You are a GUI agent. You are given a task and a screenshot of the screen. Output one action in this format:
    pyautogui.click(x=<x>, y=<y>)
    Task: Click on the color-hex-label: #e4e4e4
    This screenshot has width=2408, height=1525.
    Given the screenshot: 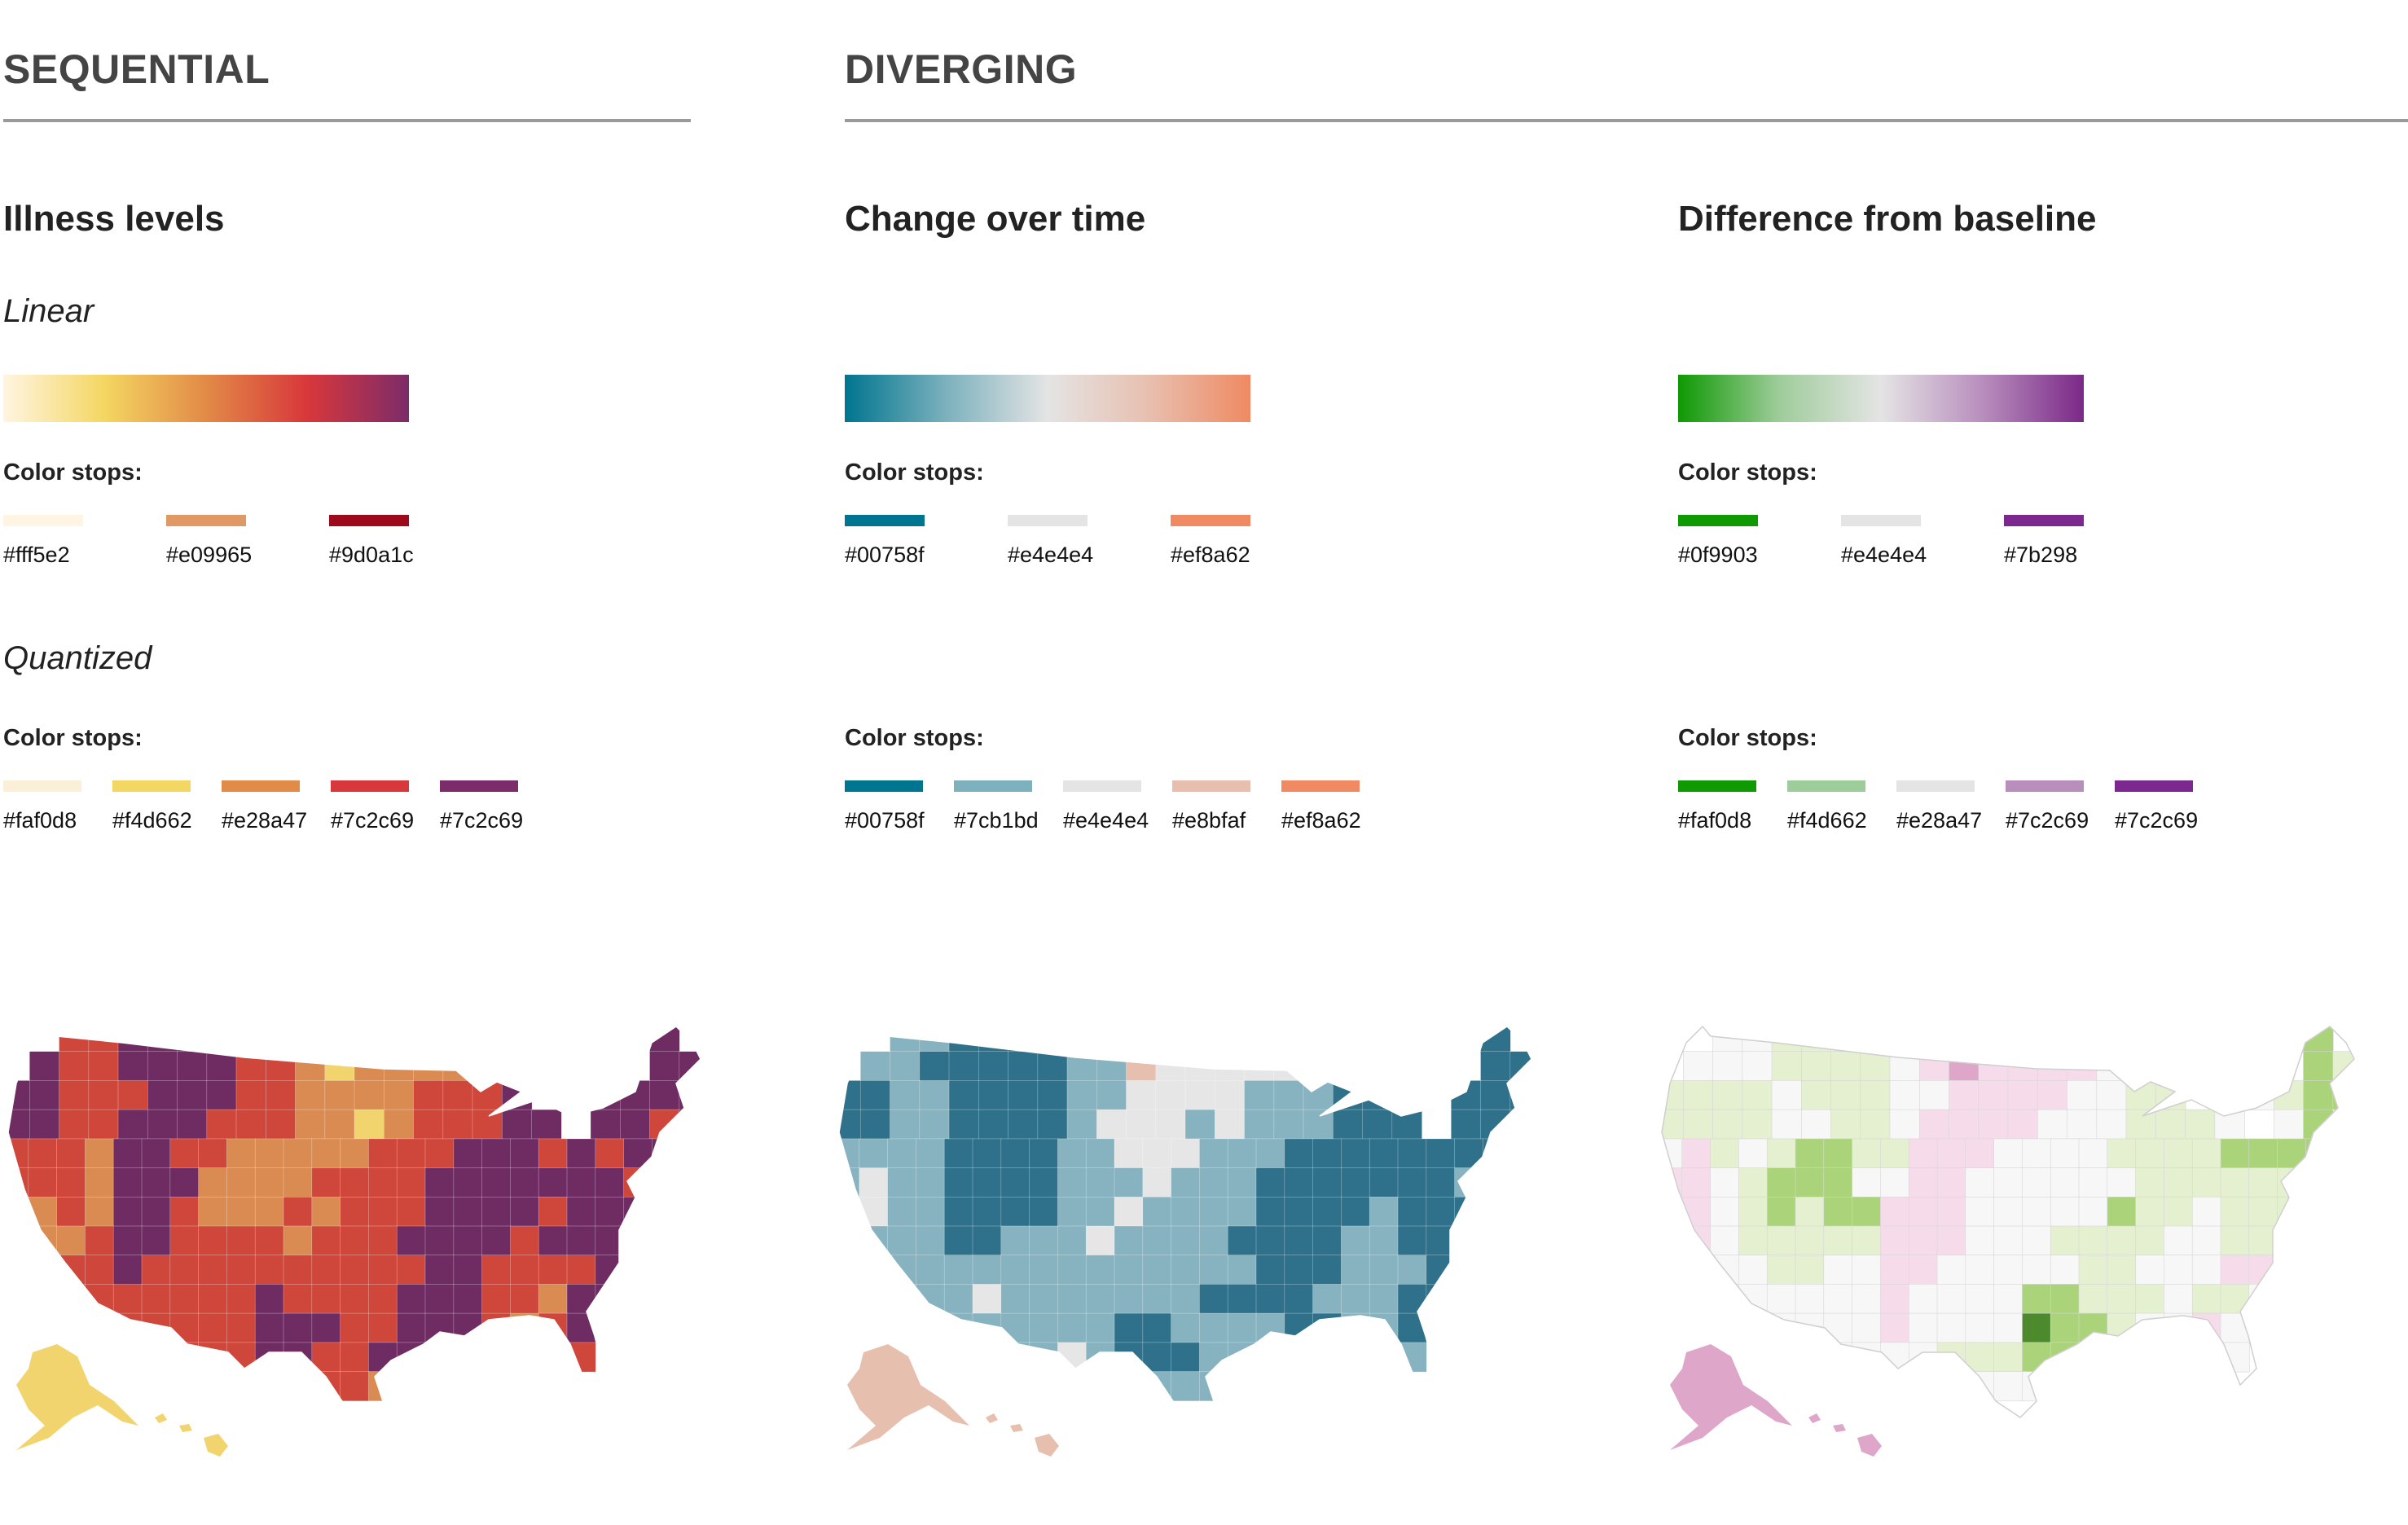 What is the action you would take?
    pyautogui.click(x=1106, y=820)
    